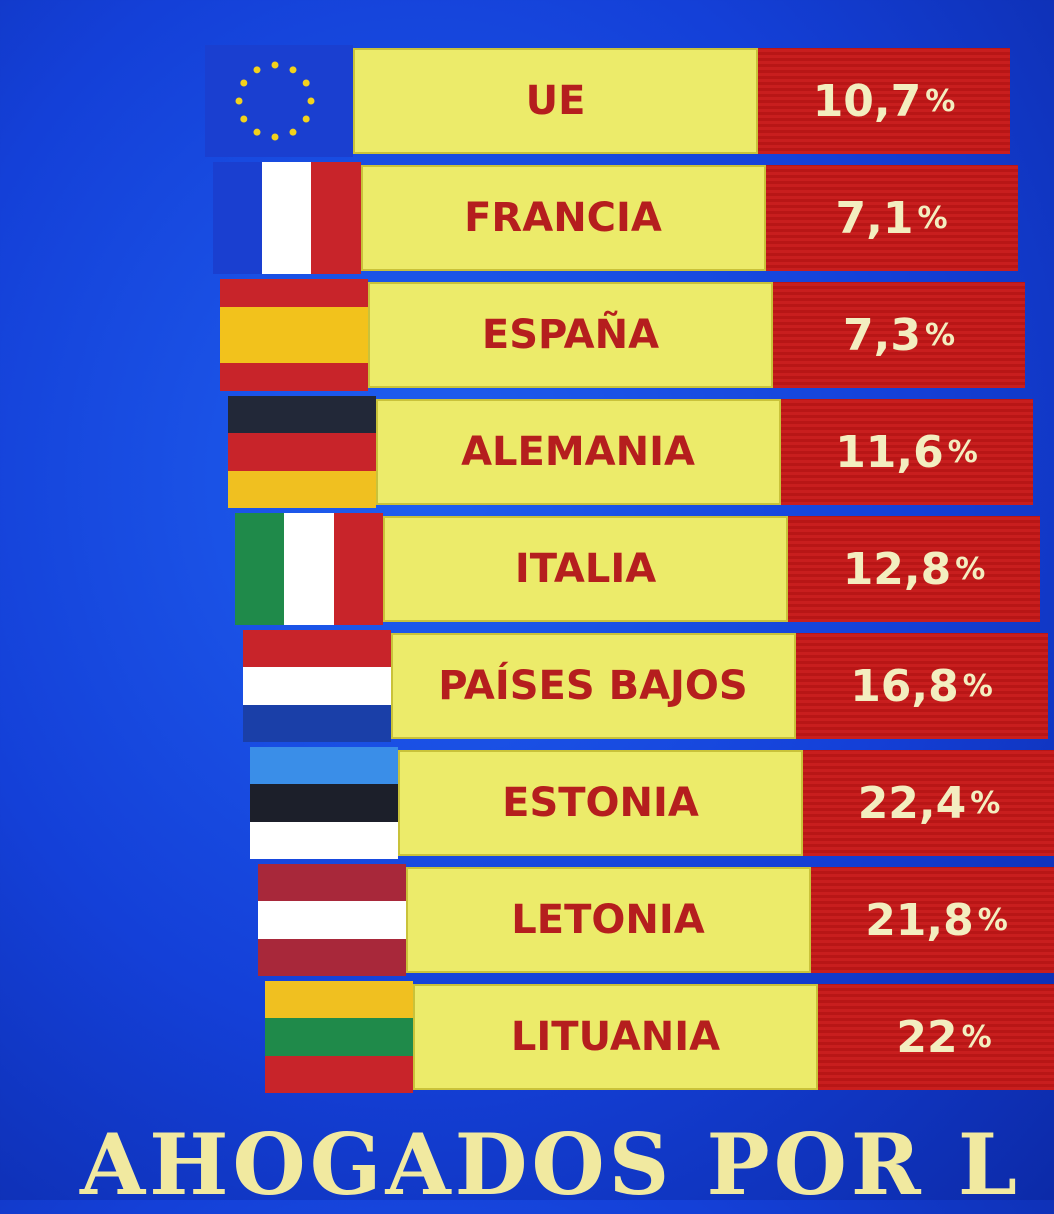 The width and height of the screenshot is (1054, 1214). Describe the element at coordinates (867, 101) in the screenshot. I see `percentage-value: 10,7` at that location.